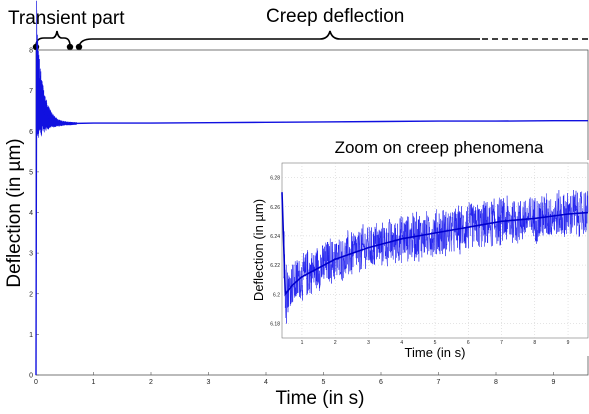  Describe the element at coordinates (275, 266) in the screenshot. I see `inset-y-tick-label: 6.22` at that location.